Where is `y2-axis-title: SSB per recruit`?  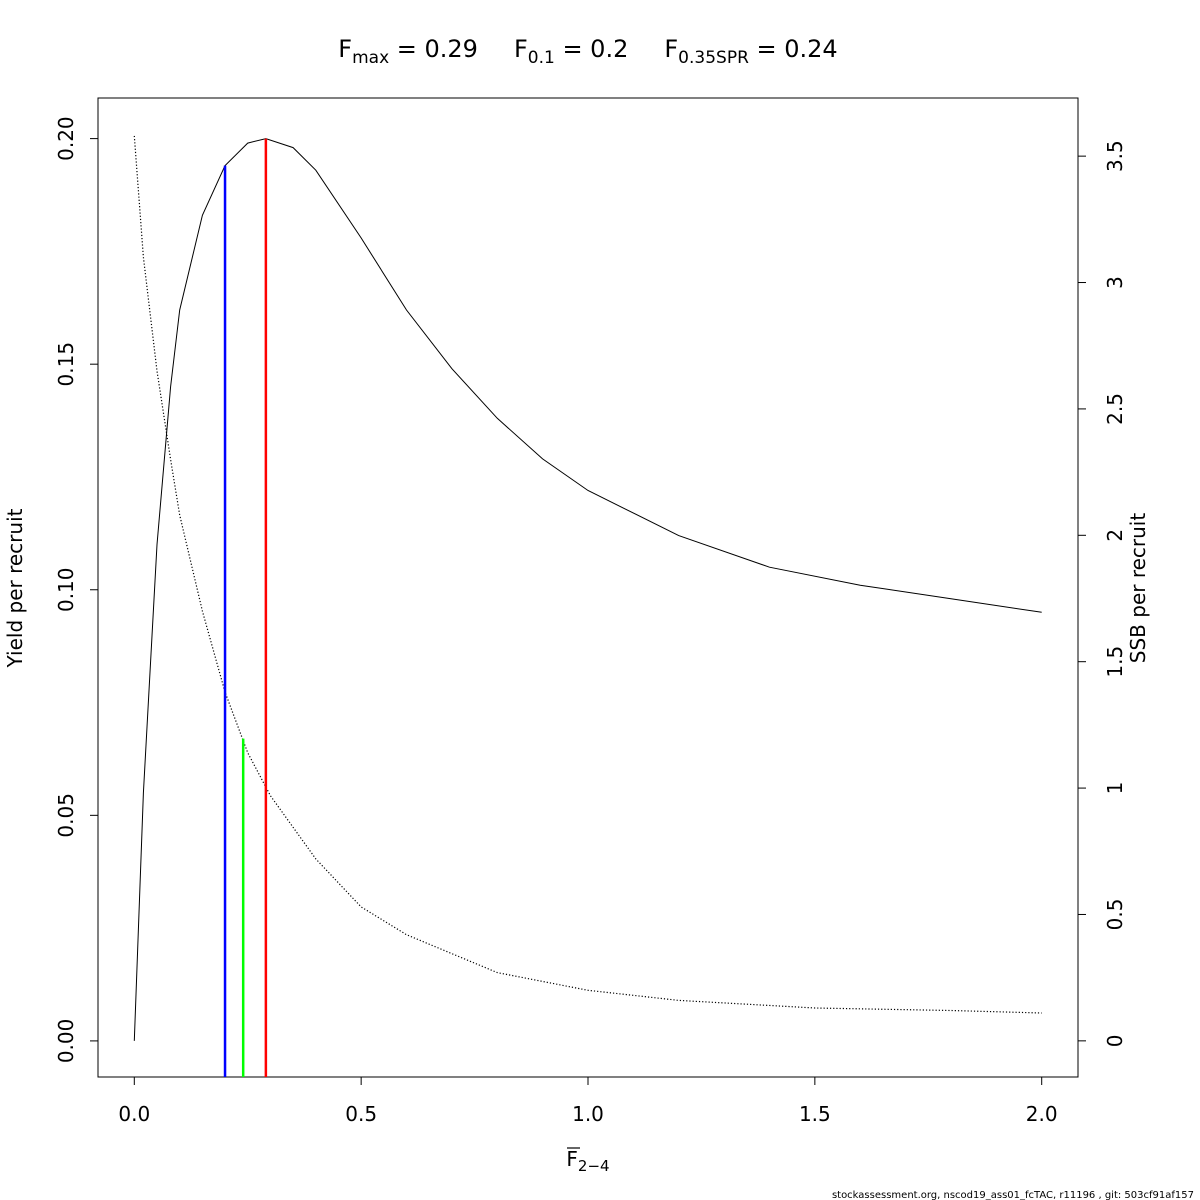
y2-axis-title: SSB per recruit is located at coordinates (1138, 588).